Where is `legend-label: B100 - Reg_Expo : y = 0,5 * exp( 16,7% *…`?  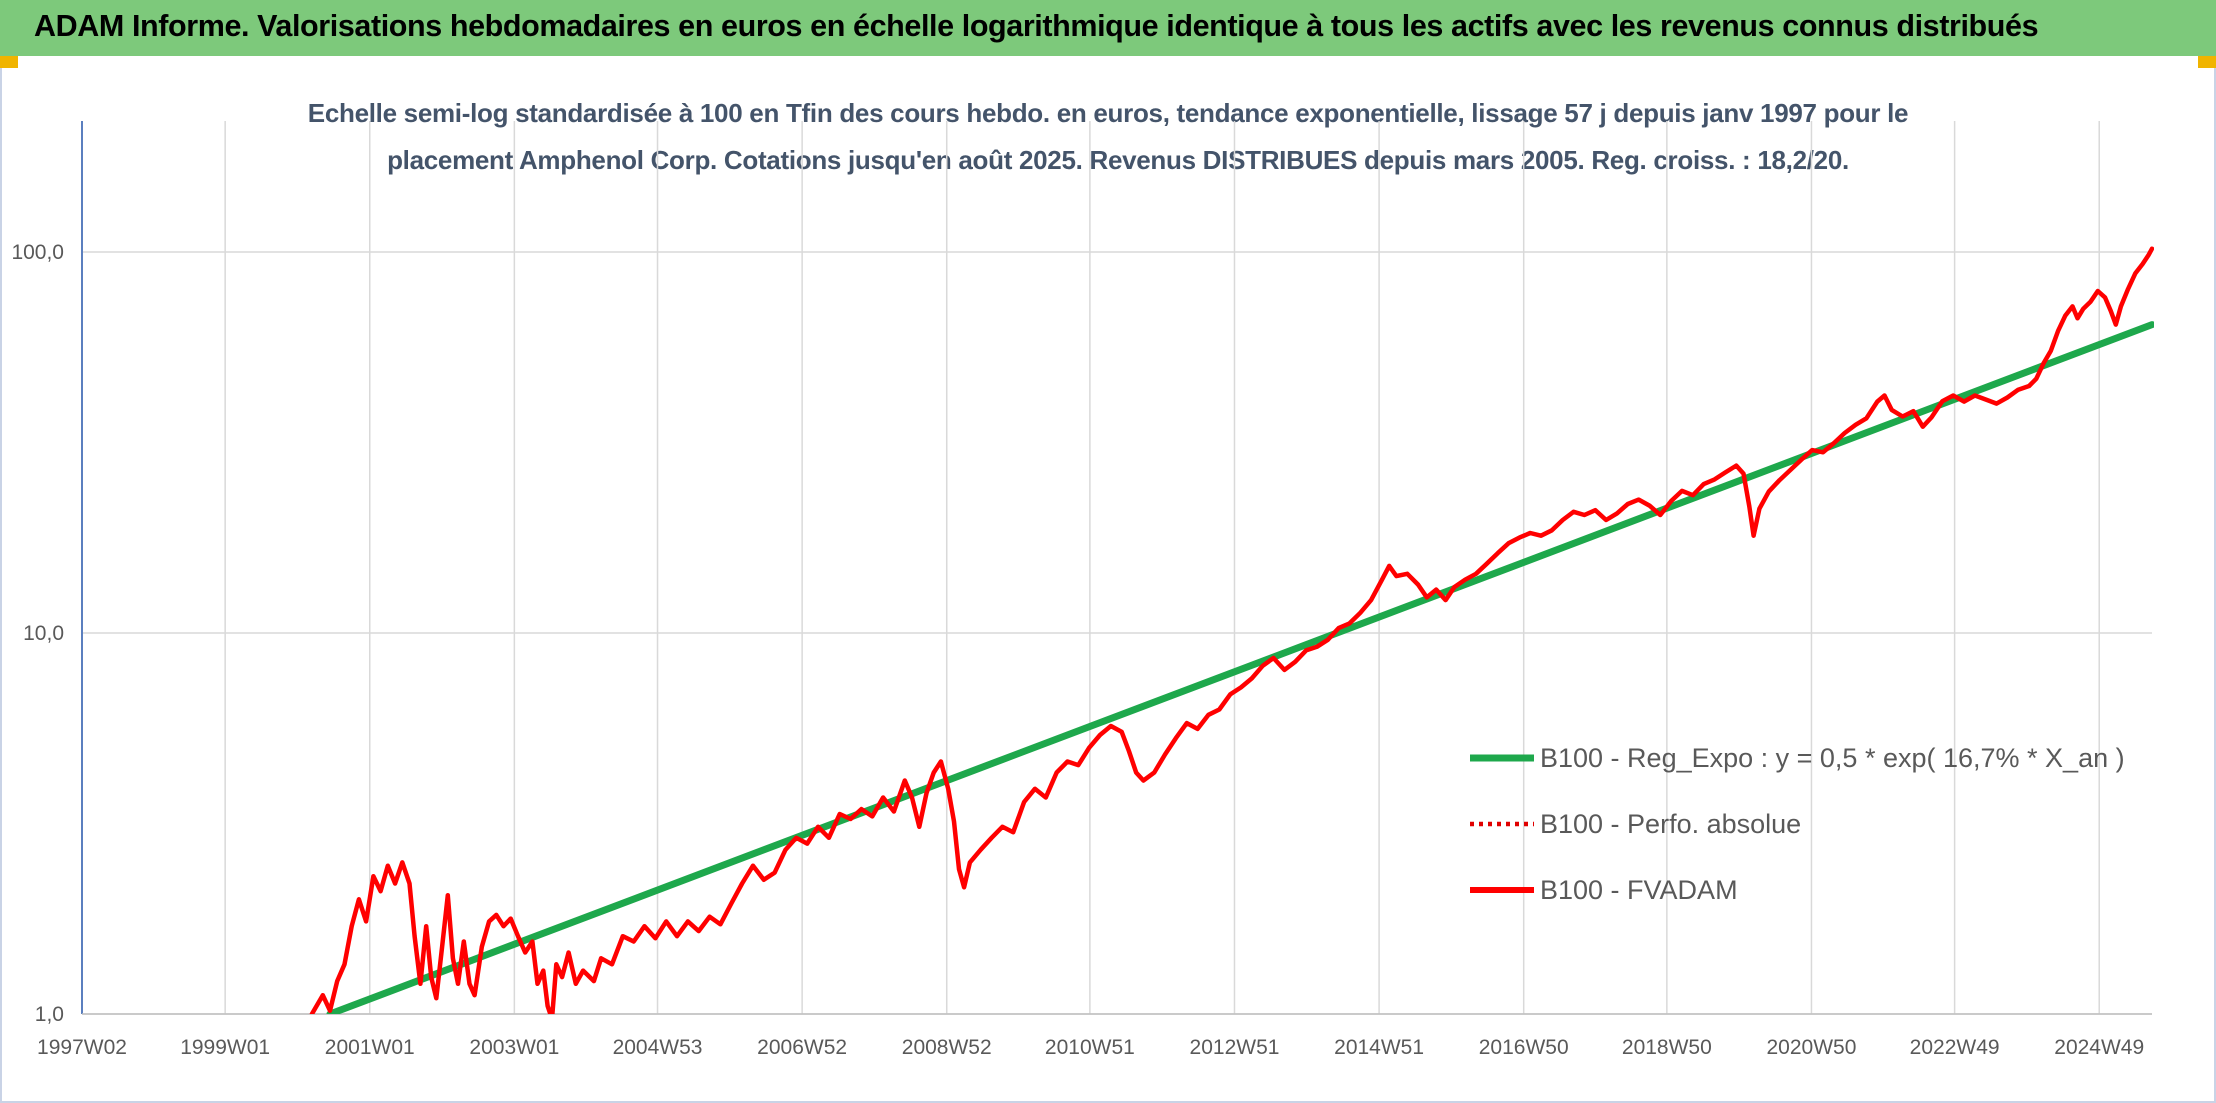 legend-label: B100 - Reg_Expo : y = 0,5 * exp( 16,7% *… is located at coordinates (1832, 758).